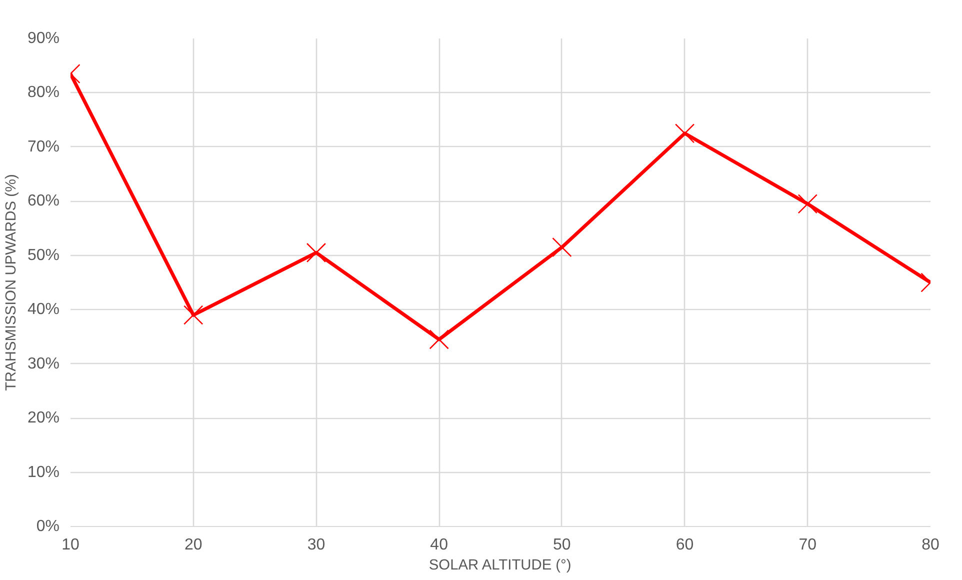  What do you see at coordinates (43, 255) in the screenshot?
I see `y-tick-label: 50%` at bounding box center [43, 255].